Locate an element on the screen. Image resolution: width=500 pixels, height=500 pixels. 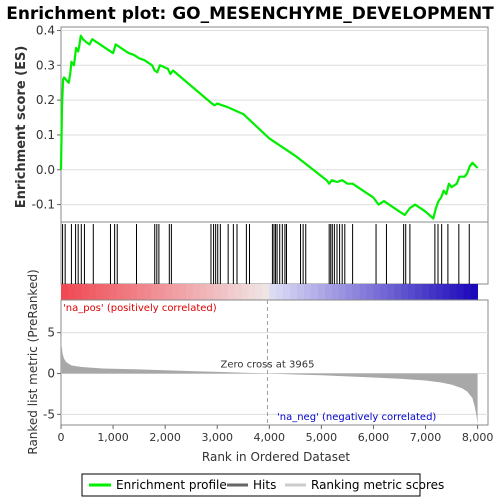
rank-x-tick-label: 7,000 is located at coordinates (426, 437).